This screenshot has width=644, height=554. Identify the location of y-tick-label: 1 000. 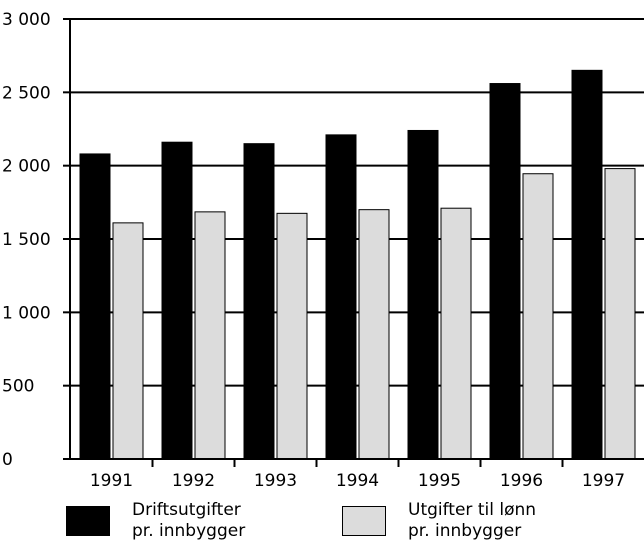
(26, 313).